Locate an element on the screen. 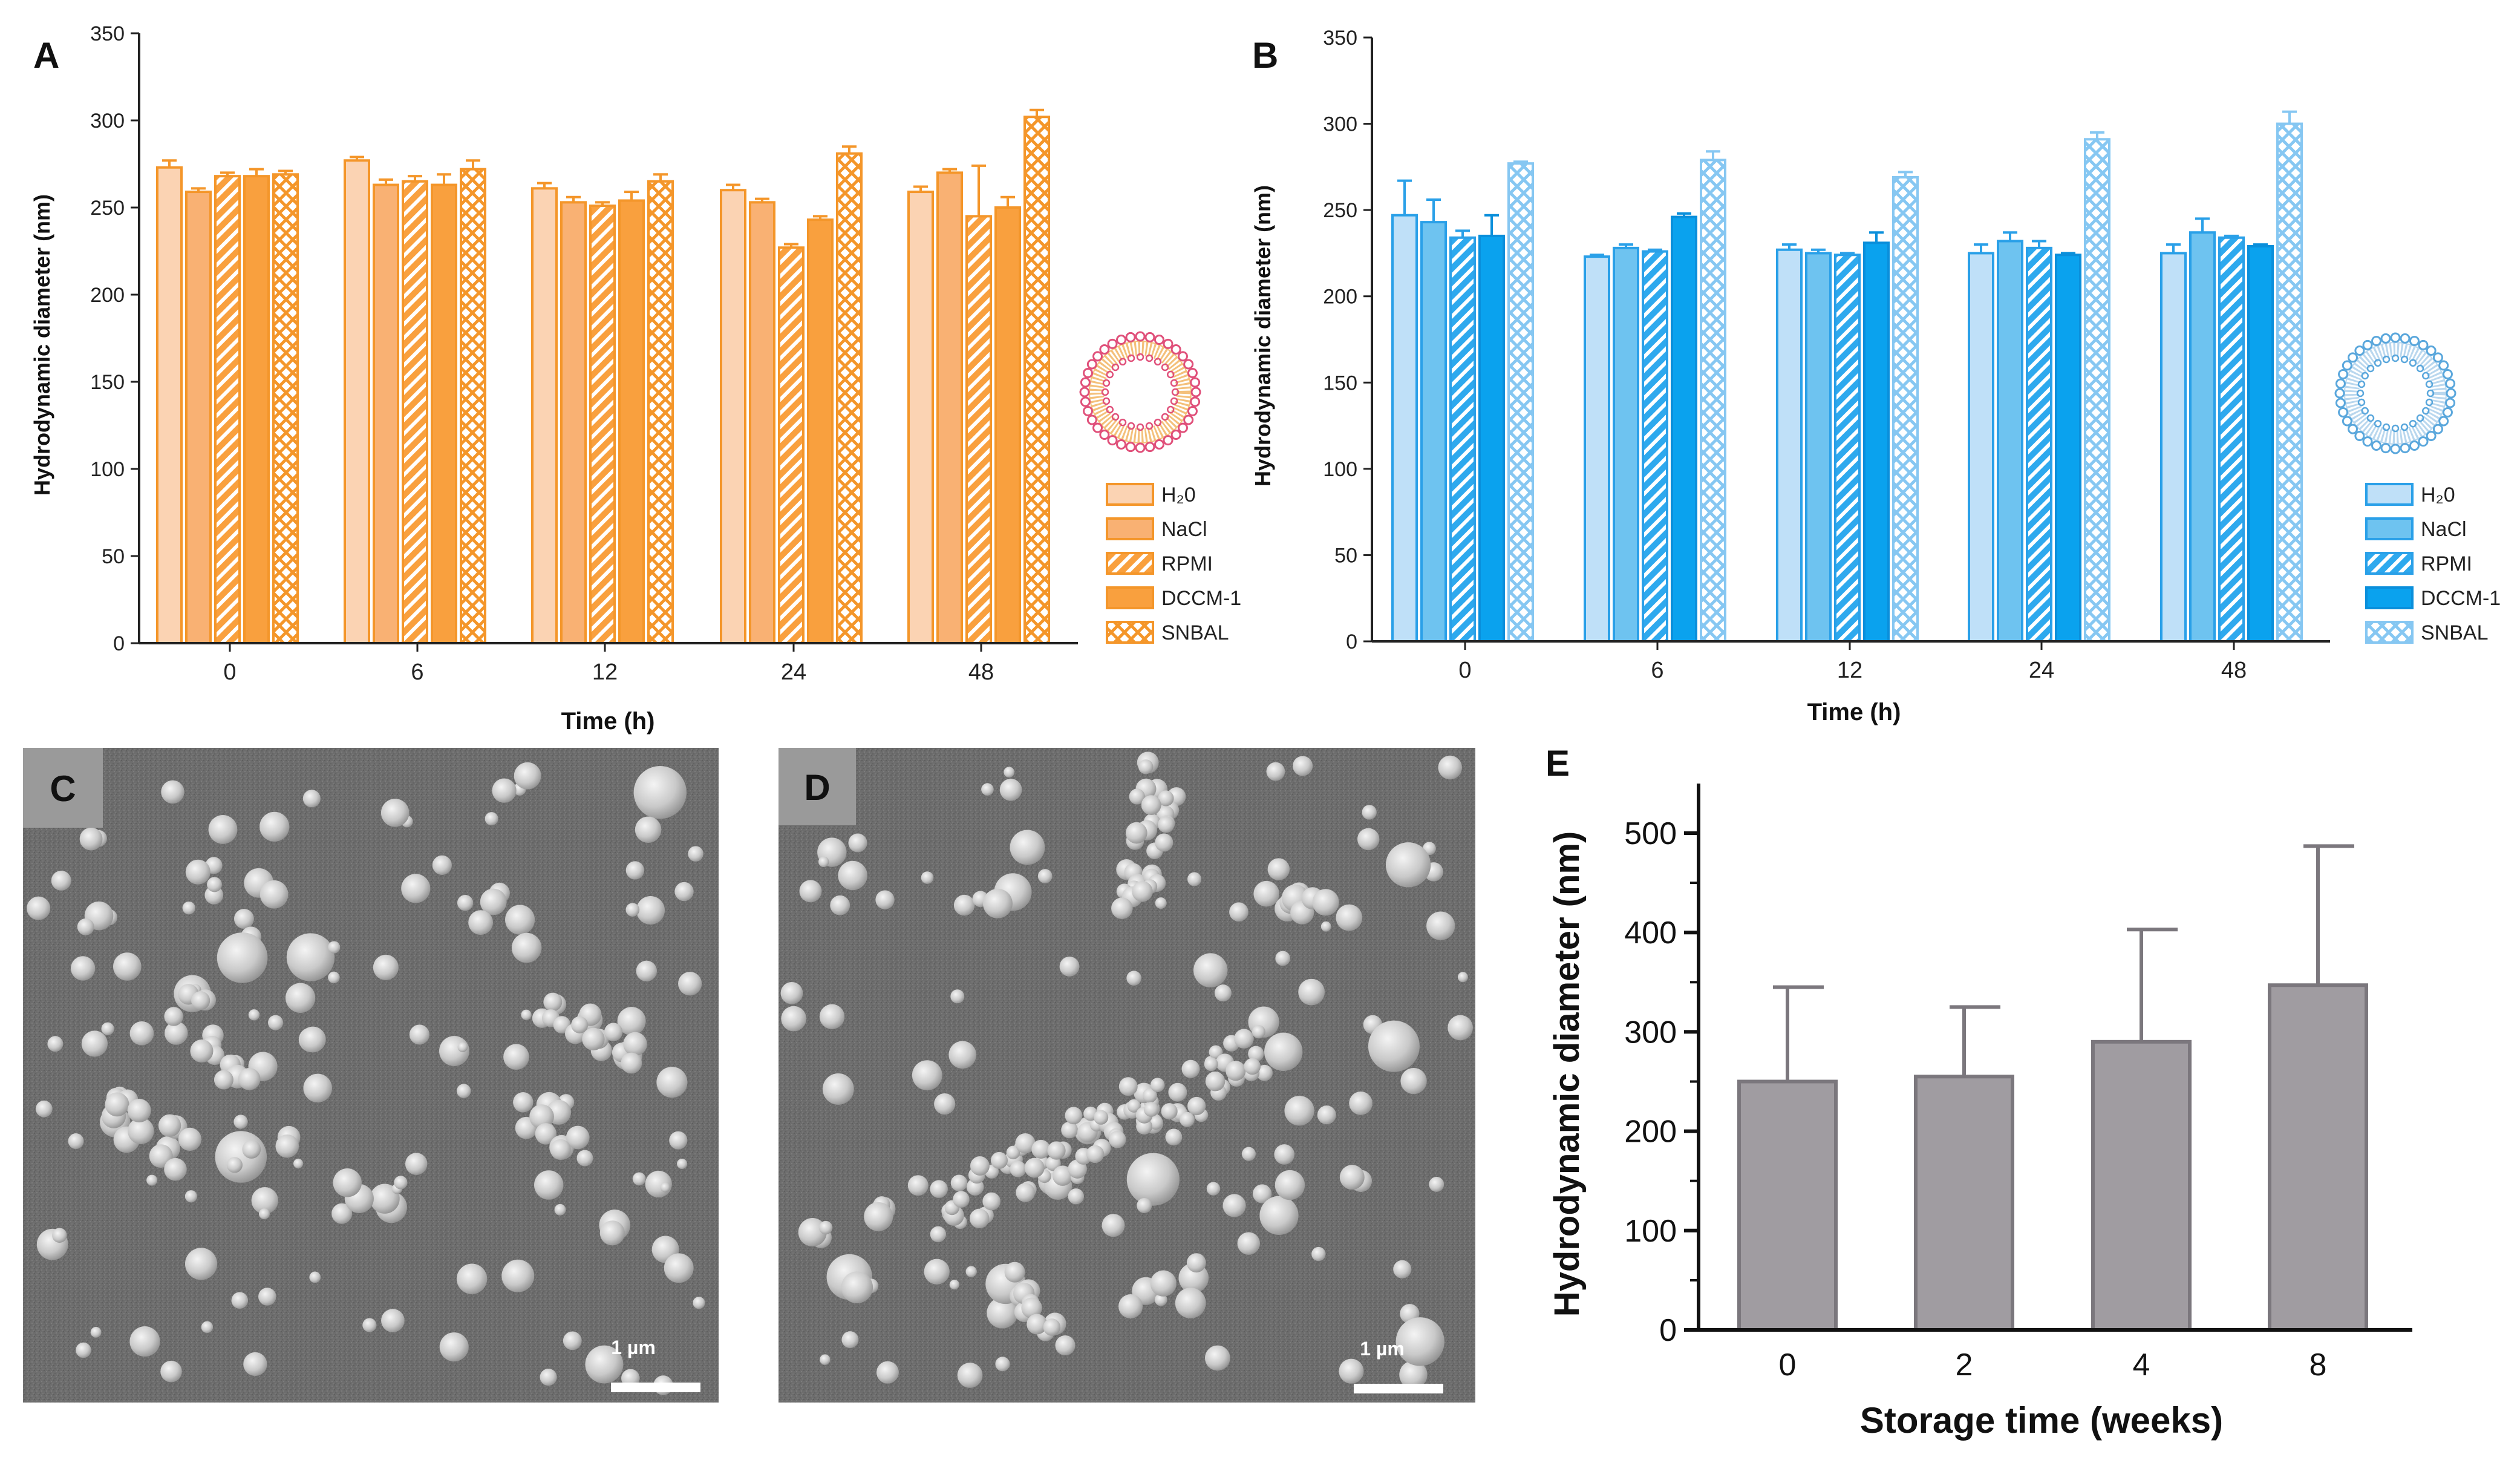 This screenshot has width=2520, height=1460. panel-a-xlabel: Time (h) is located at coordinates (608, 722).